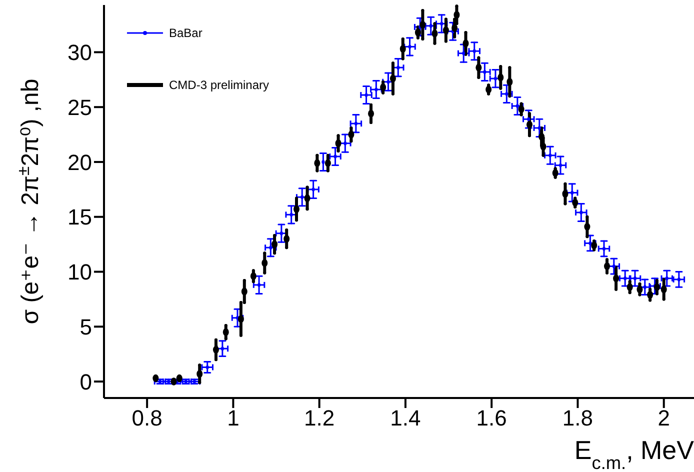 The height and width of the screenshot is (472, 694). Describe the element at coordinates (86, 381) in the screenshot. I see `y-tick-label: 0` at that location.